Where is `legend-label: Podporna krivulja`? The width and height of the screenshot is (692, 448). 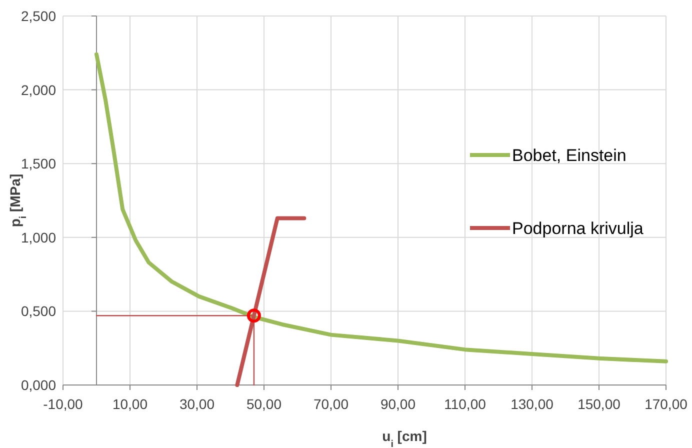
legend-label: Podporna krivulja is located at coordinates (578, 228).